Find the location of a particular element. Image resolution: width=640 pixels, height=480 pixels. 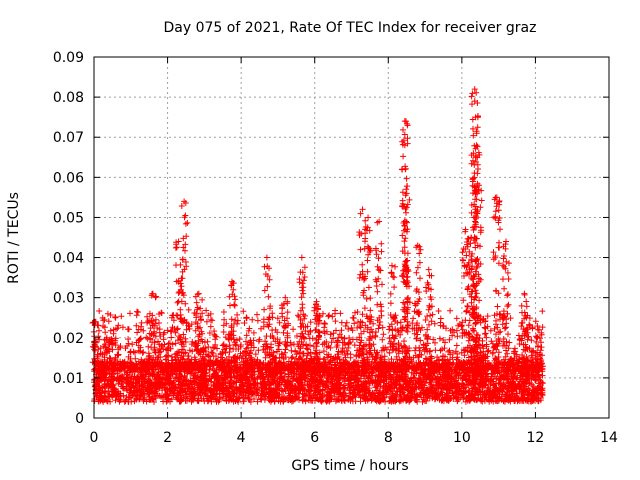

y-tick-label: 0.02 is located at coordinates (68, 339).